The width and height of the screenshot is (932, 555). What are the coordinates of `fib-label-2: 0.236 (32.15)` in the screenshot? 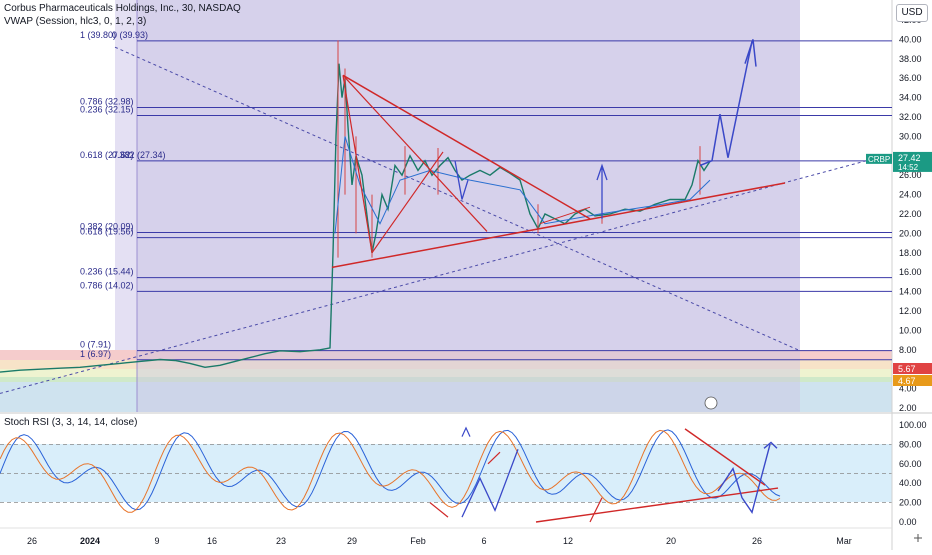 It's located at (107, 110).